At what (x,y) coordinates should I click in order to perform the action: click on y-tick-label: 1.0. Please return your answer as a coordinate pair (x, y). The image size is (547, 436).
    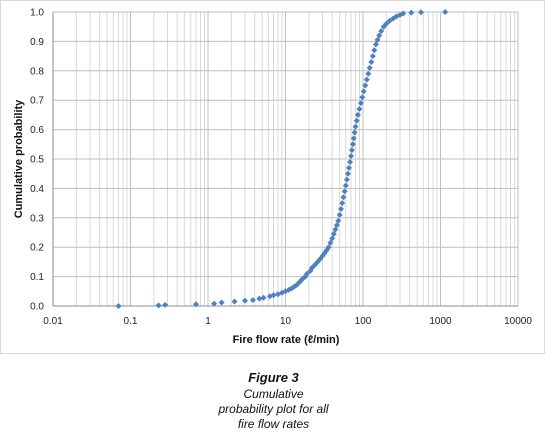
    Looking at the image, I should click on (37, 13).